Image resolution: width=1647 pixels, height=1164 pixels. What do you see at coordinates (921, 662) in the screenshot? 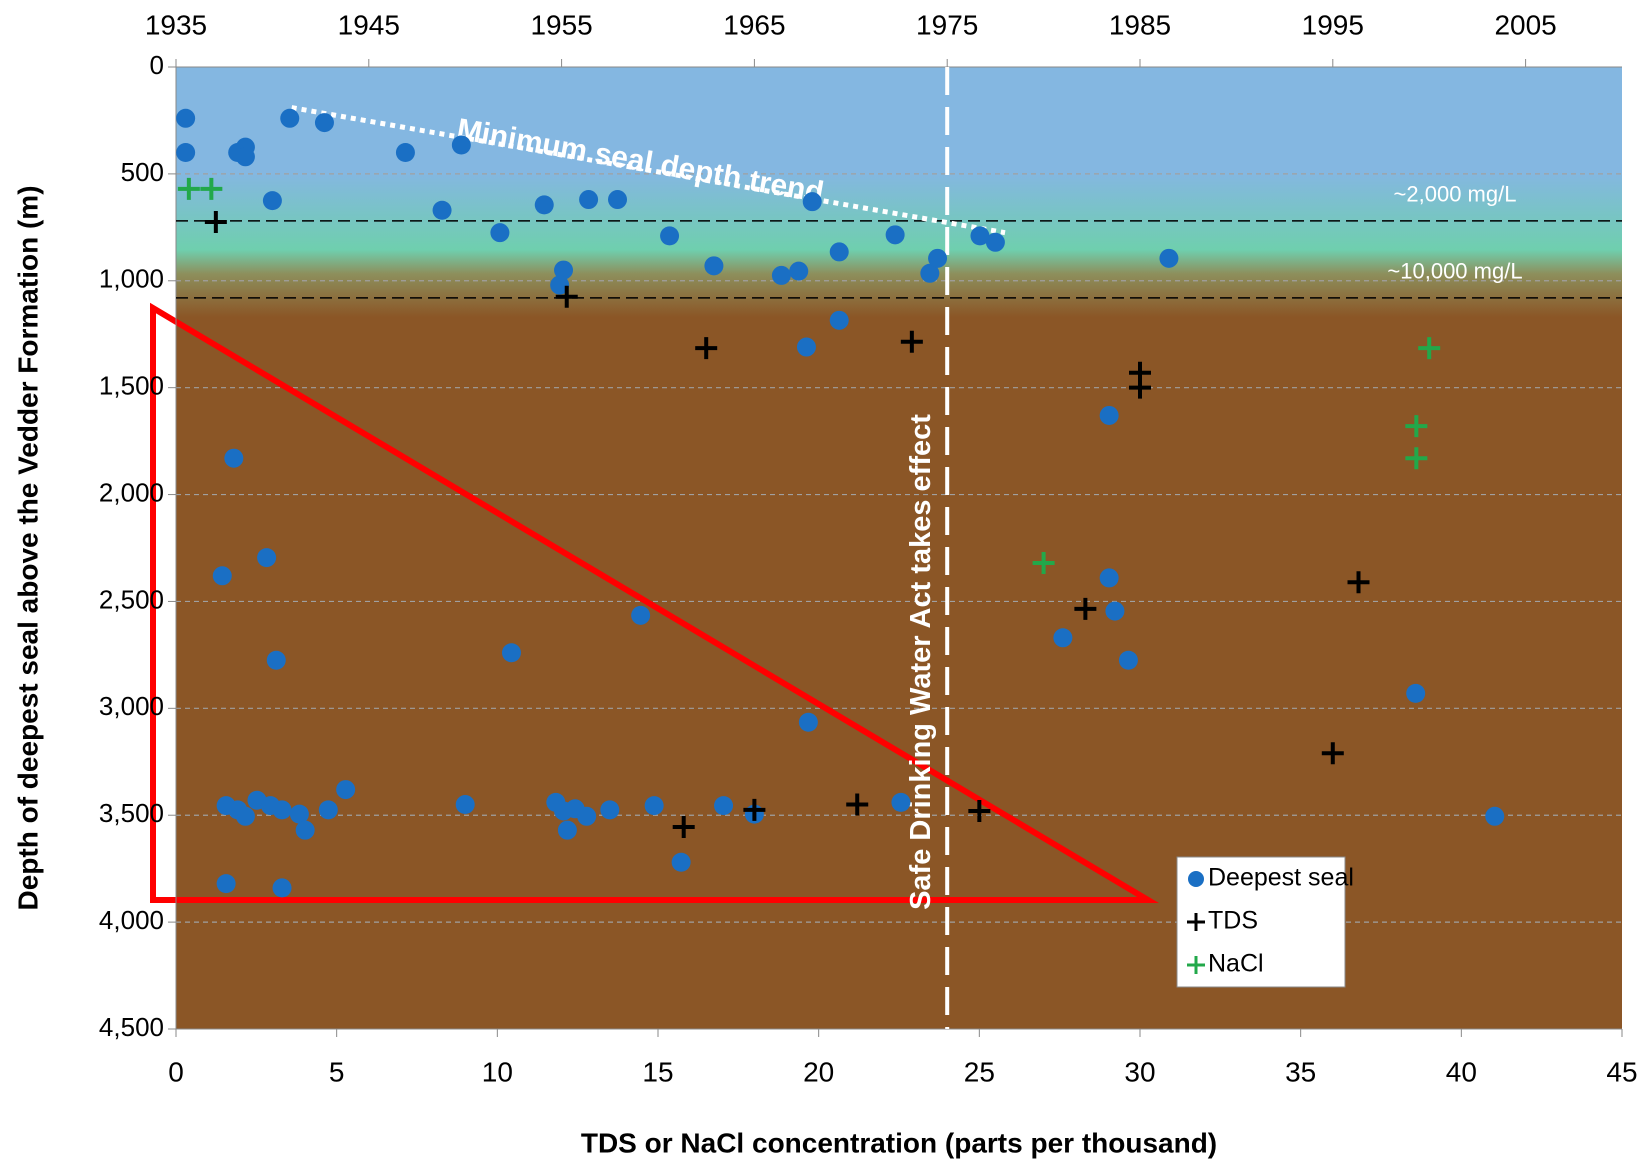
I see `reference-label: Safe Drinking Water Act takes effect` at bounding box center [921, 662].